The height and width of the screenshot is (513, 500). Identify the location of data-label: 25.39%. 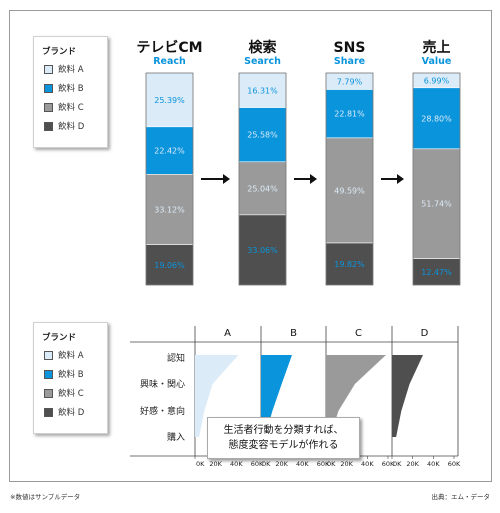
(169, 100).